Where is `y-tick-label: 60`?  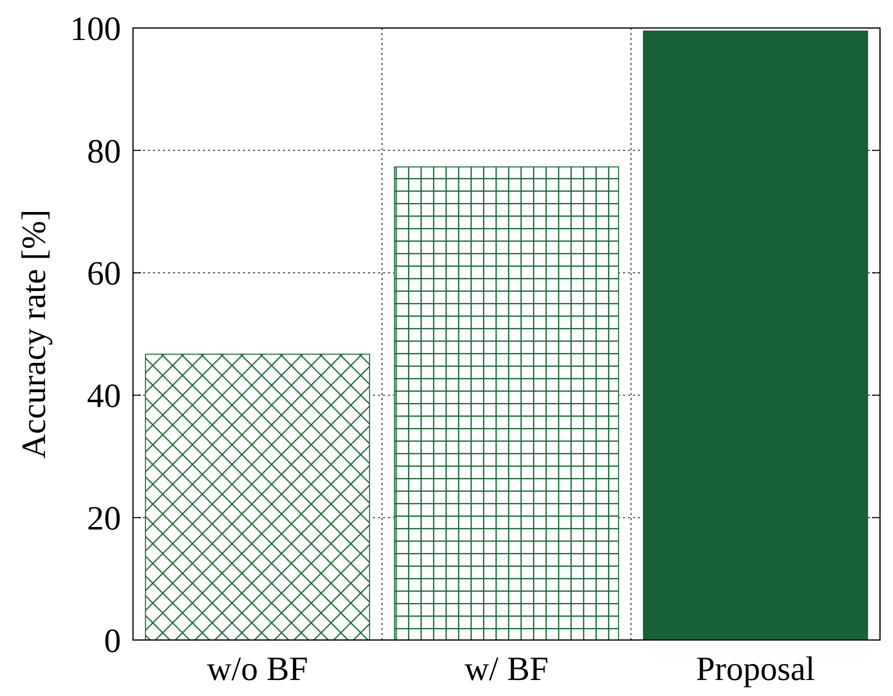
y-tick-label: 60 is located at coordinates (104, 274).